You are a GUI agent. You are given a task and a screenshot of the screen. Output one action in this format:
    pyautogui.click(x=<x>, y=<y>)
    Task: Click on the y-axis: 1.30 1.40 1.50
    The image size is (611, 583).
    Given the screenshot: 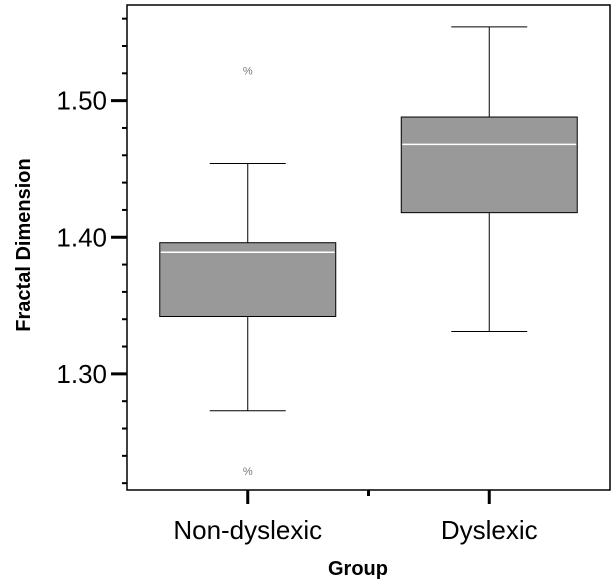 What is the action you would take?
    pyautogui.click(x=91, y=251)
    